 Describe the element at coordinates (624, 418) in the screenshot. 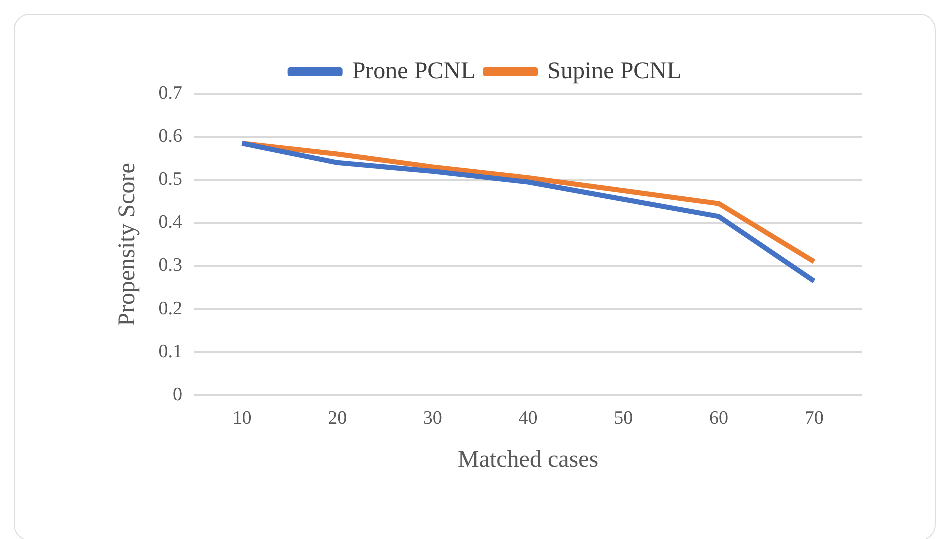

I see `x-tick-label: 50` at that location.